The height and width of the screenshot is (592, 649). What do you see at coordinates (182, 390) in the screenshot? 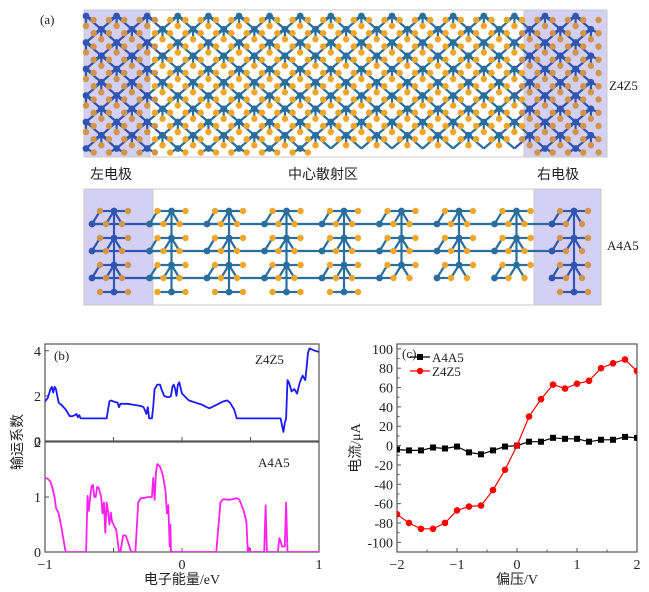
I see `panel_b_top-plot-area` at bounding box center [182, 390].